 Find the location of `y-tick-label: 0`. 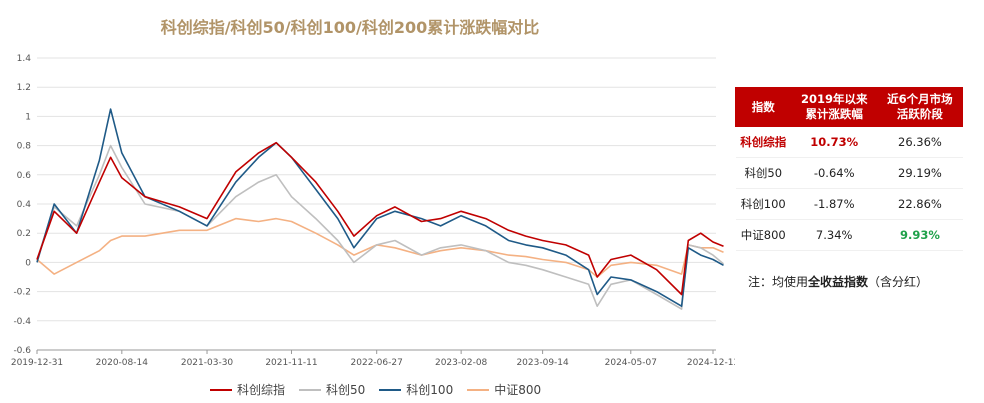

y-tick-label: 0 is located at coordinates (28, 263).